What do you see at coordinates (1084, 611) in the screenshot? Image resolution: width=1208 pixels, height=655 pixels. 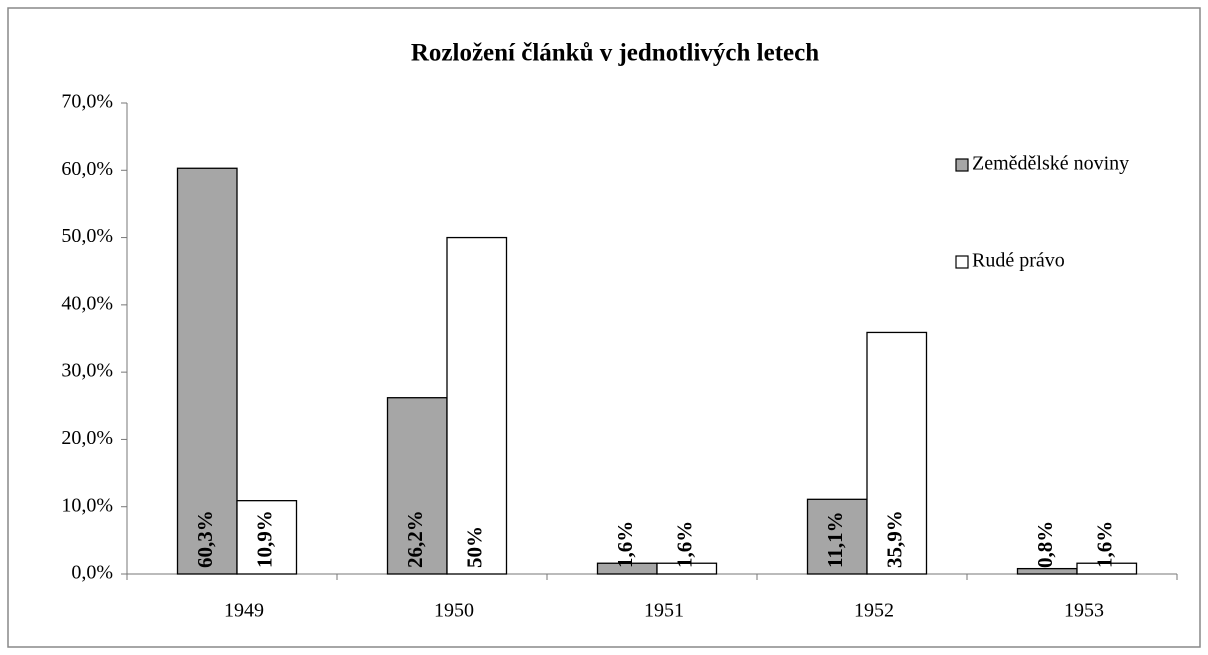 I see `x-tick-label: 1953` at bounding box center [1084, 611].